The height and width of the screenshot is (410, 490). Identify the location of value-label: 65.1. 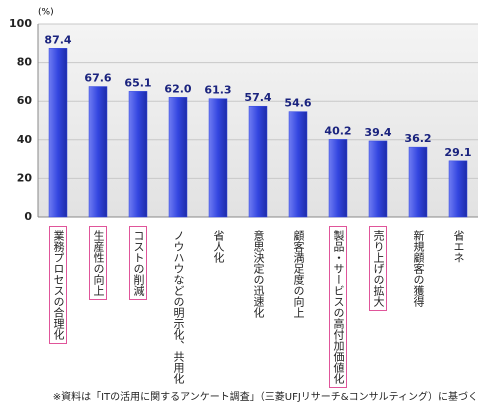
(137, 82).